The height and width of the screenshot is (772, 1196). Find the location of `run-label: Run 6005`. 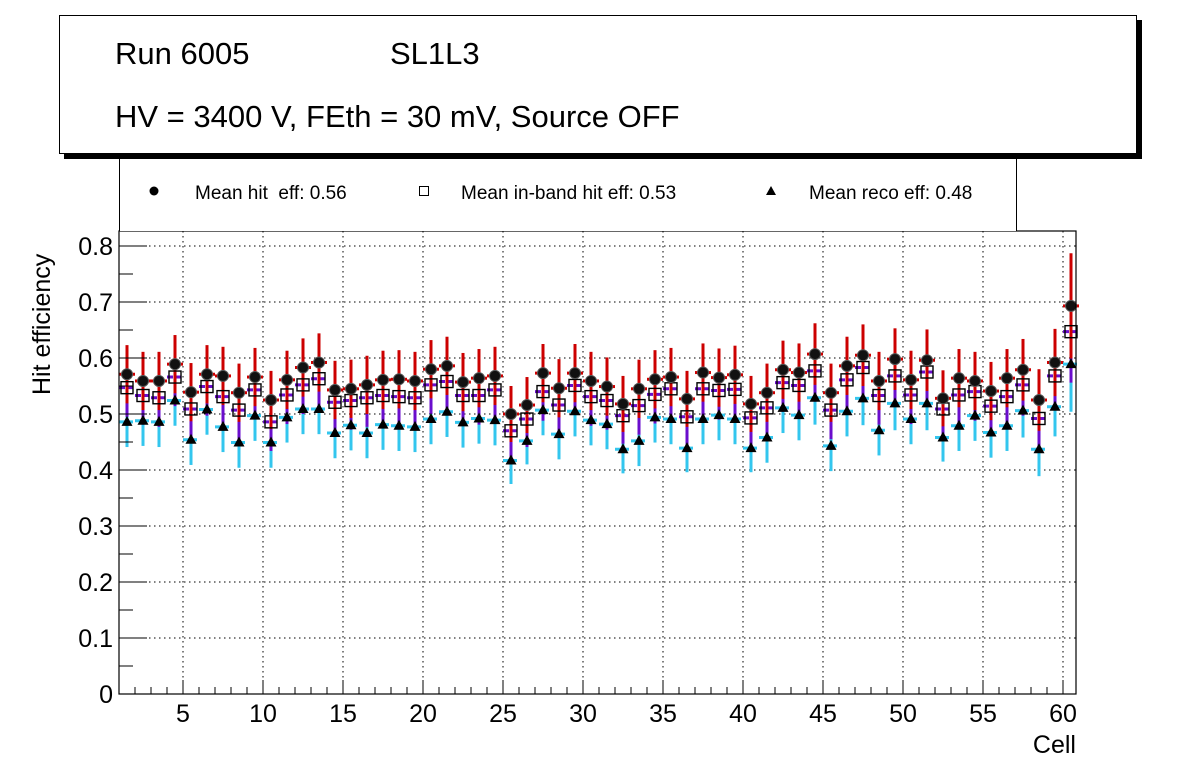

run-label: Run 6005 is located at coordinates (182, 53).